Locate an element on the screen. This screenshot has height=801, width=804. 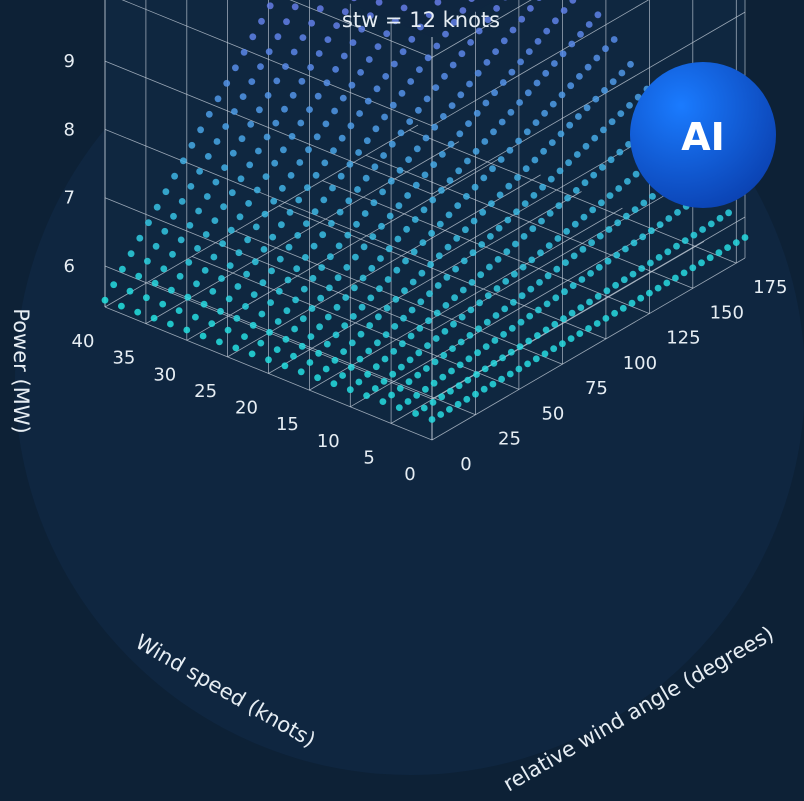
z-tick-label: 7 is located at coordinates (69, 198).